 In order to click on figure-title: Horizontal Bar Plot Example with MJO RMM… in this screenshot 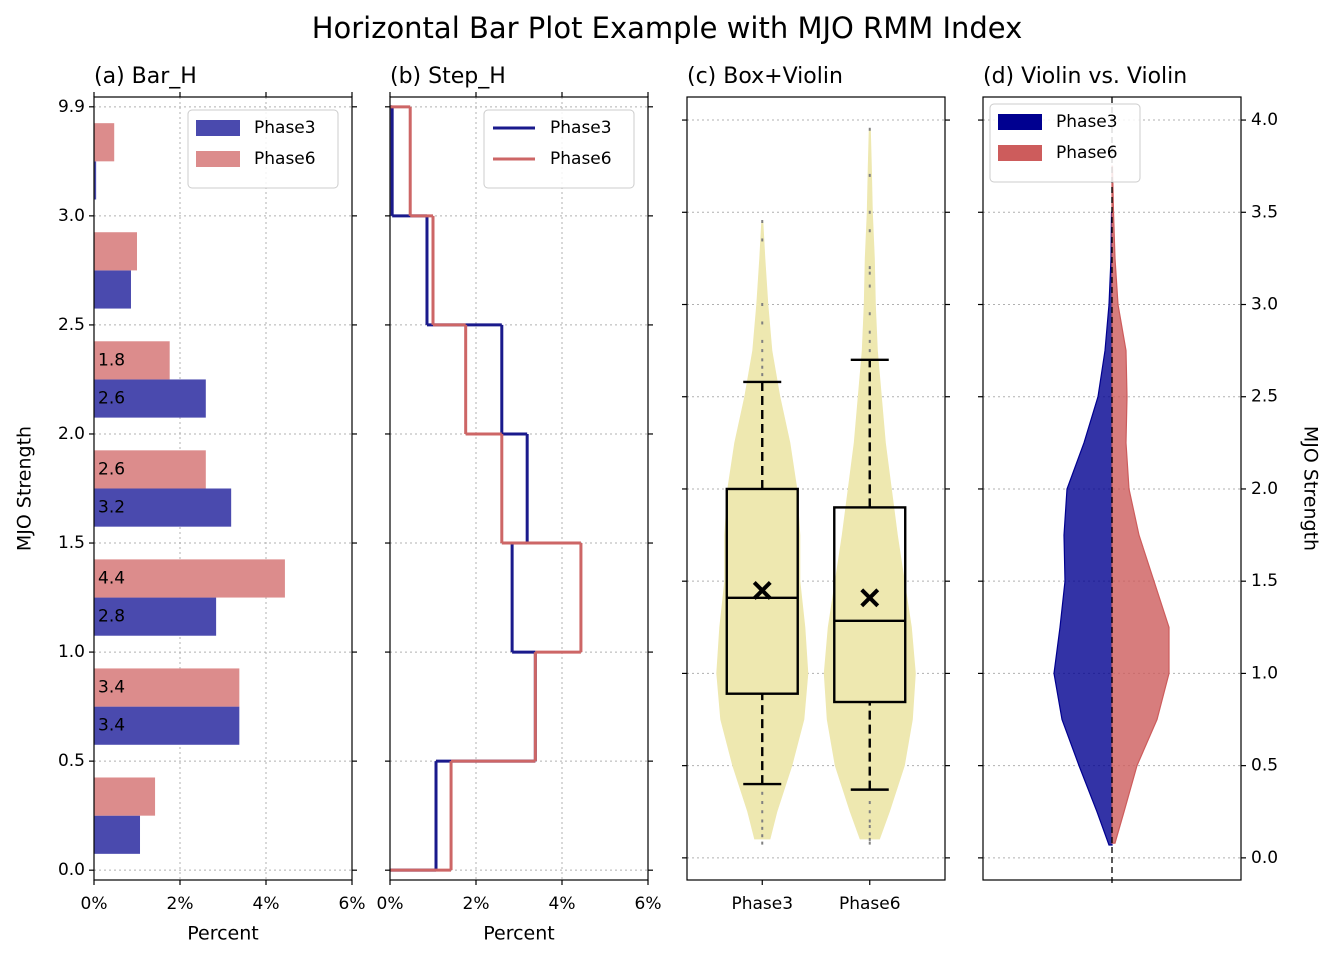, I will do `click(667, 28)`.